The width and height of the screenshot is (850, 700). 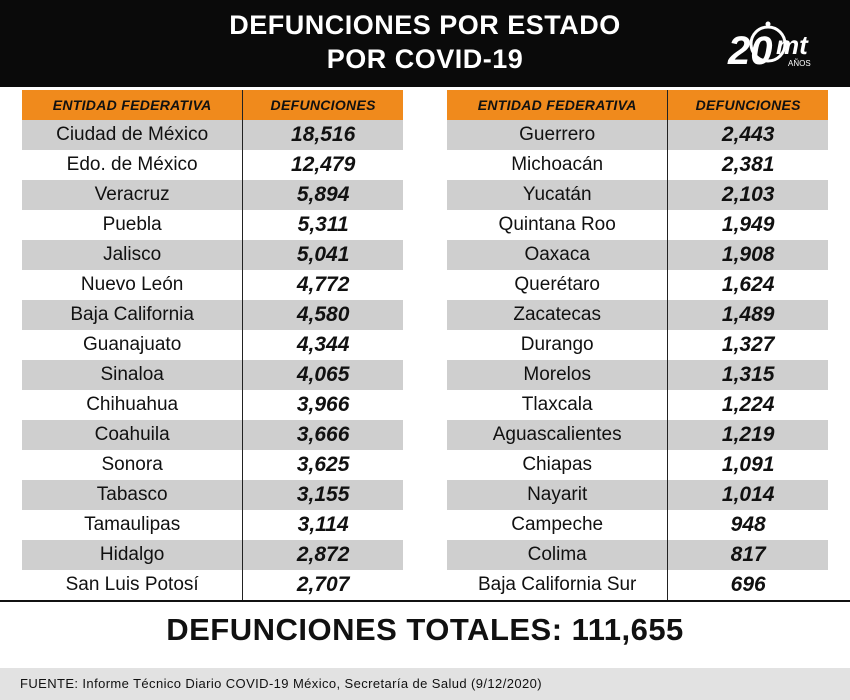 I want to click on state-name-cell: Nuevo León, so click(x=133, y=285).